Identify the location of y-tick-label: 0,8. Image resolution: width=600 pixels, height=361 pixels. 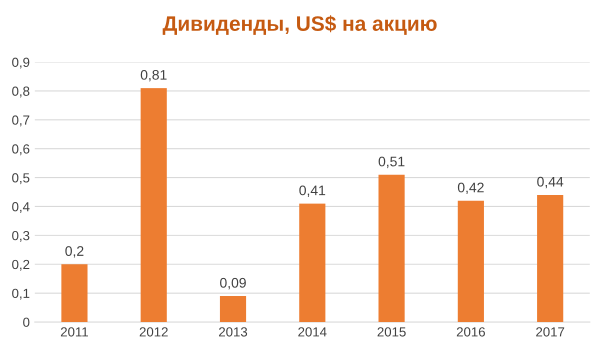
(21, 92).